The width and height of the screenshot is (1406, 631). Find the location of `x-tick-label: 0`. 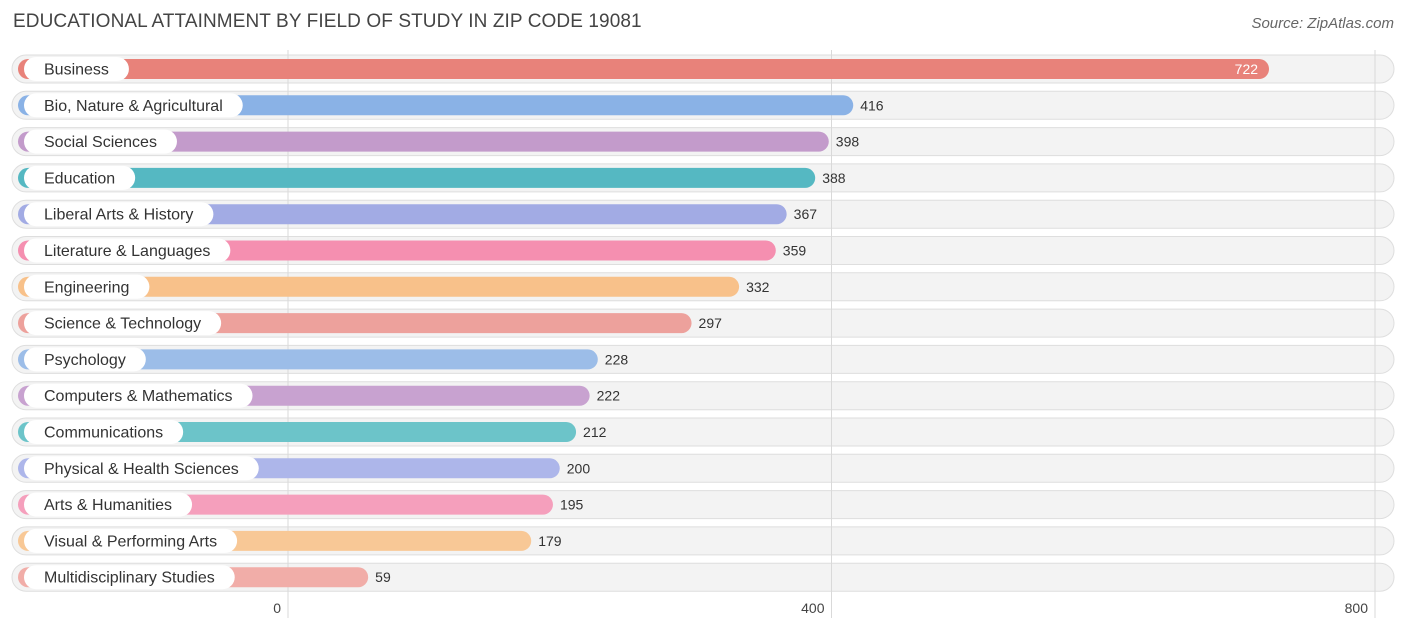

x-tick-label: 0 is located at coordinates (277, 608).